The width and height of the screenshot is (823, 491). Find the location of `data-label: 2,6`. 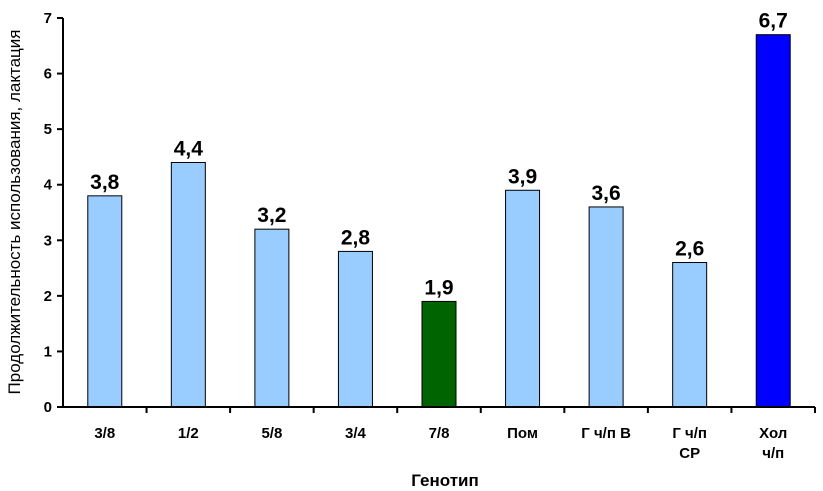

data-label: 2,6 is located at coordinates (689, 249).